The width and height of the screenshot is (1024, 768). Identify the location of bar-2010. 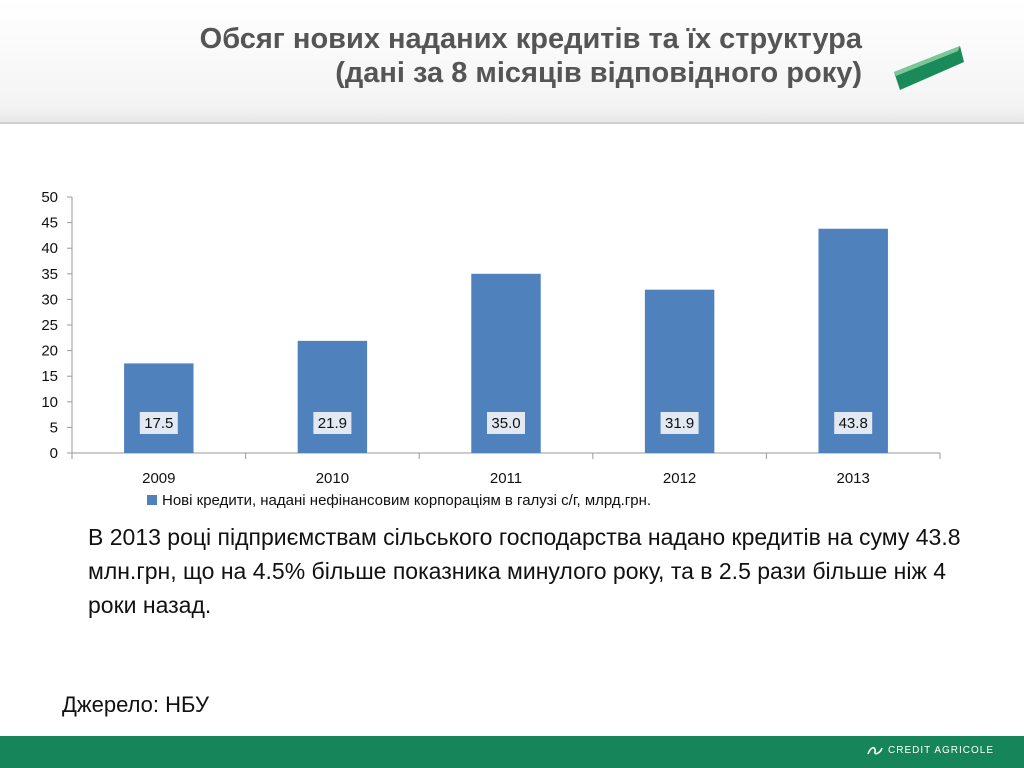
(332, 396).